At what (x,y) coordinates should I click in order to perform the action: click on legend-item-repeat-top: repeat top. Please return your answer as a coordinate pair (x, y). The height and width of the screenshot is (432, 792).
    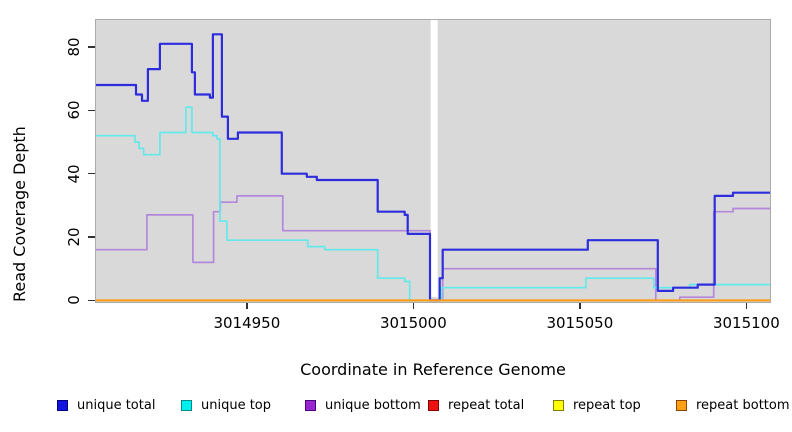
    Looking at the image, I should click on (597, 405).